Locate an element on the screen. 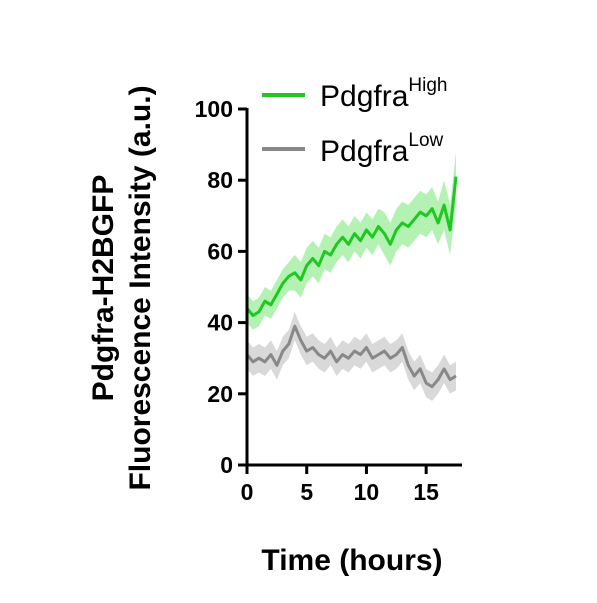 This screenshot has height=603, width=597. legend-label-high: PdgfraHigh is located at coordinates (383, 94).